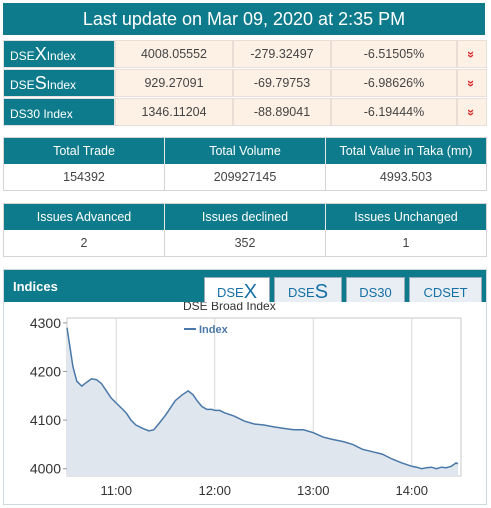  Describe the element at coordinates (174, 54) in the screenshot. I see `index-value: 4008.05552` at that location.